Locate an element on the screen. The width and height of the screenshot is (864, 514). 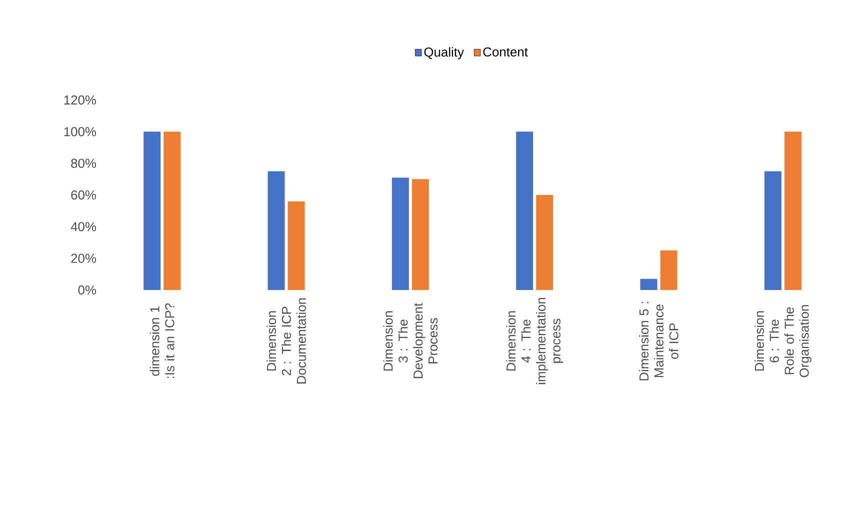
y-tick-label: 80% is located at coordinates (83, 163).